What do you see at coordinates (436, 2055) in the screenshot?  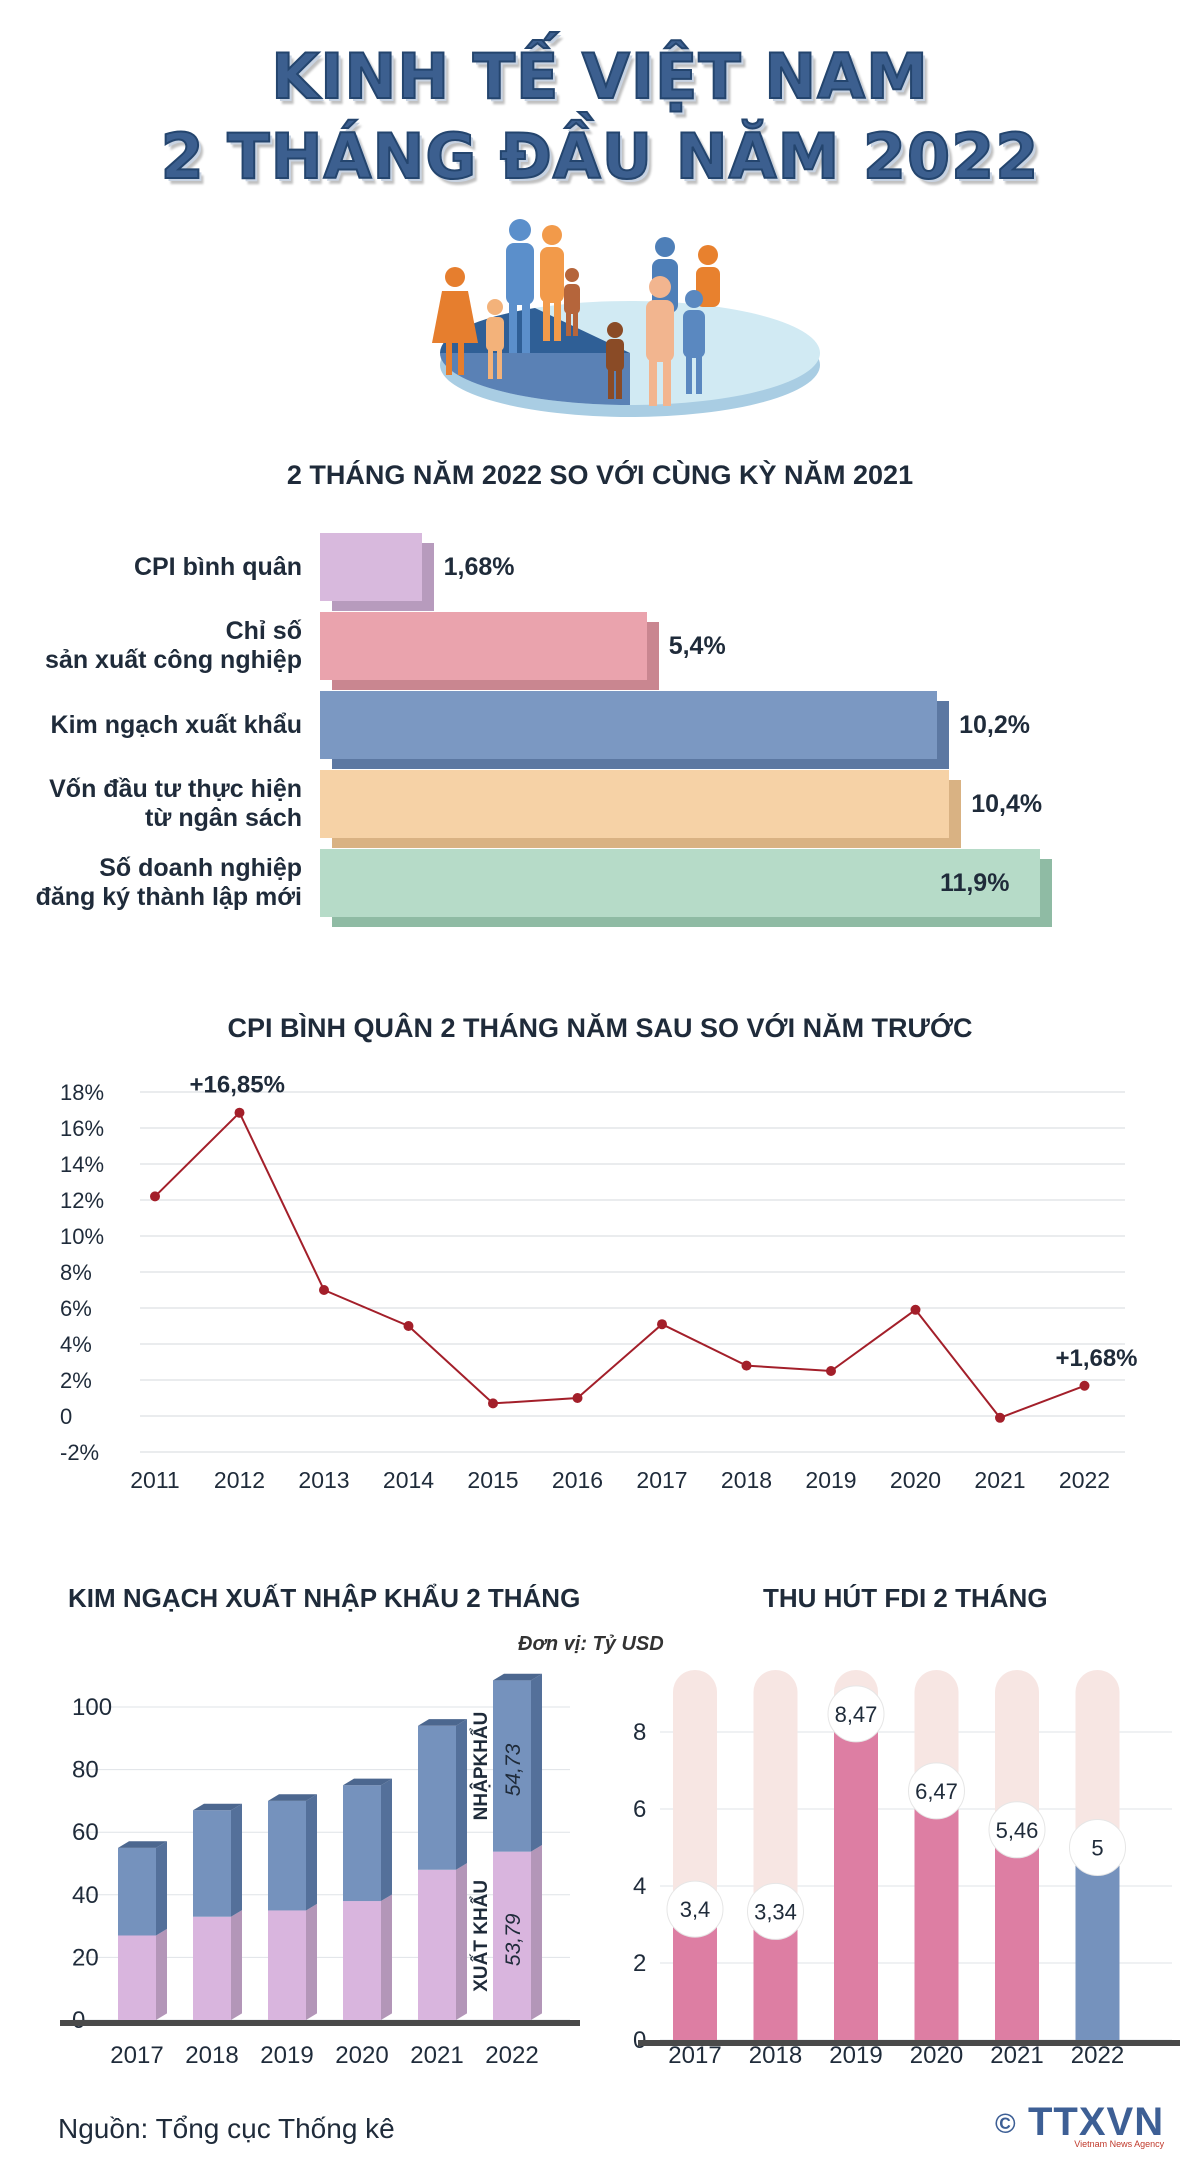 I see `trade-x-tick: 2021` at bounding box center [436, 2055].